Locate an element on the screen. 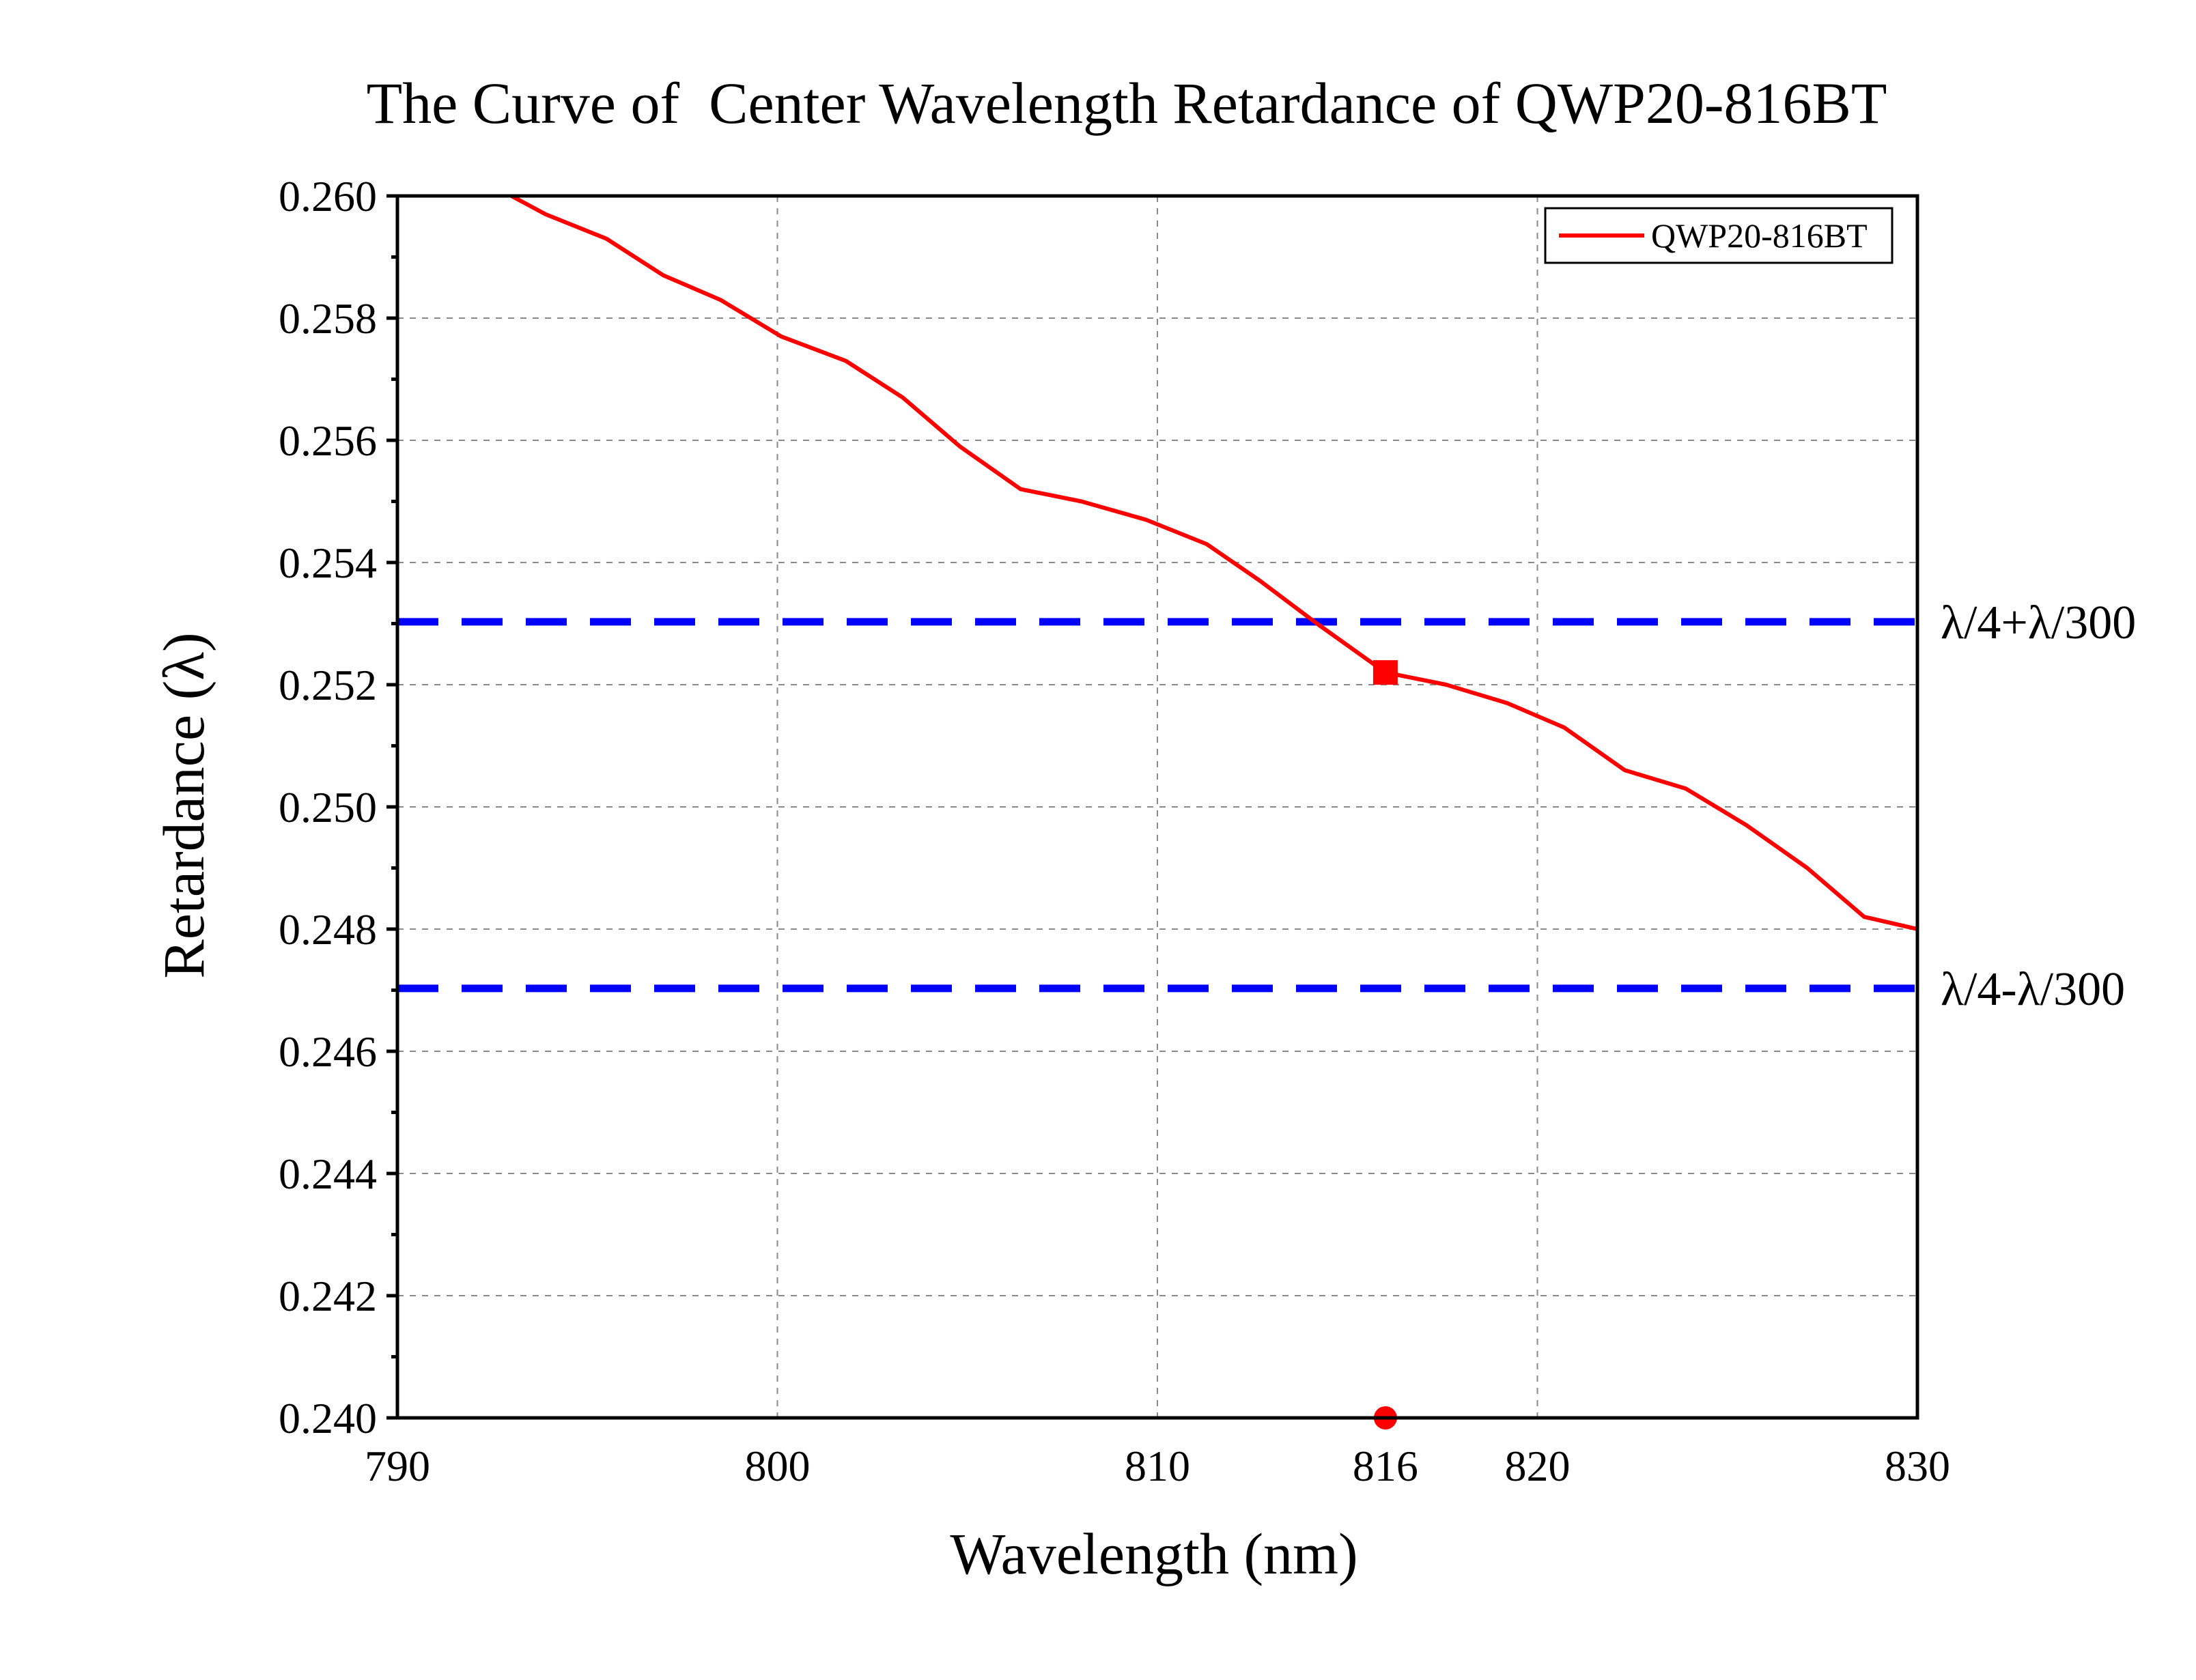 The image size is (2196, 1680). x-tick-label: 810 is located at coordinates (1157, 1466).